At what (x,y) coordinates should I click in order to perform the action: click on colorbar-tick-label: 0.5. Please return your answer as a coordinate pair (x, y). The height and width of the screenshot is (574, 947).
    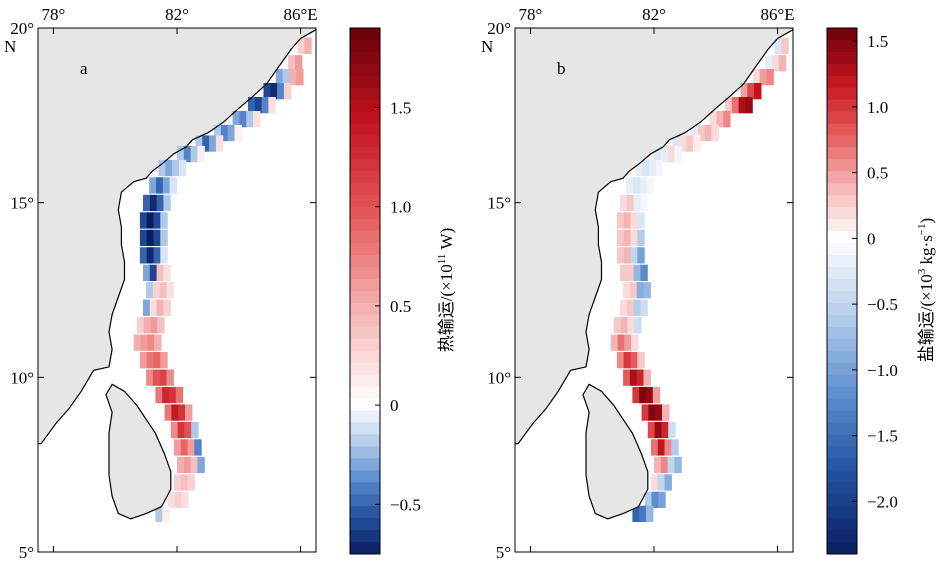
    Looking at the image, I should click on (877, 173).